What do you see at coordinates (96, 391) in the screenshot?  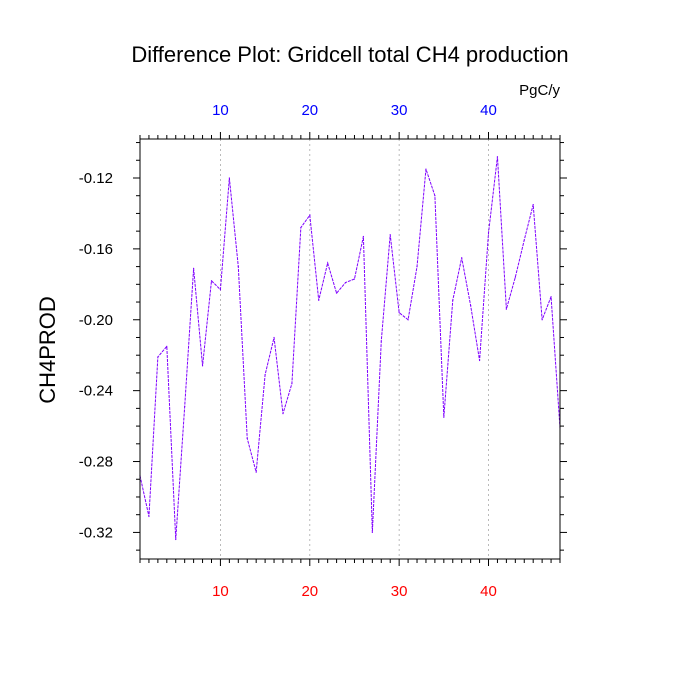 I see `y-tick-label: -0.24` at bounding box center [96, 391].